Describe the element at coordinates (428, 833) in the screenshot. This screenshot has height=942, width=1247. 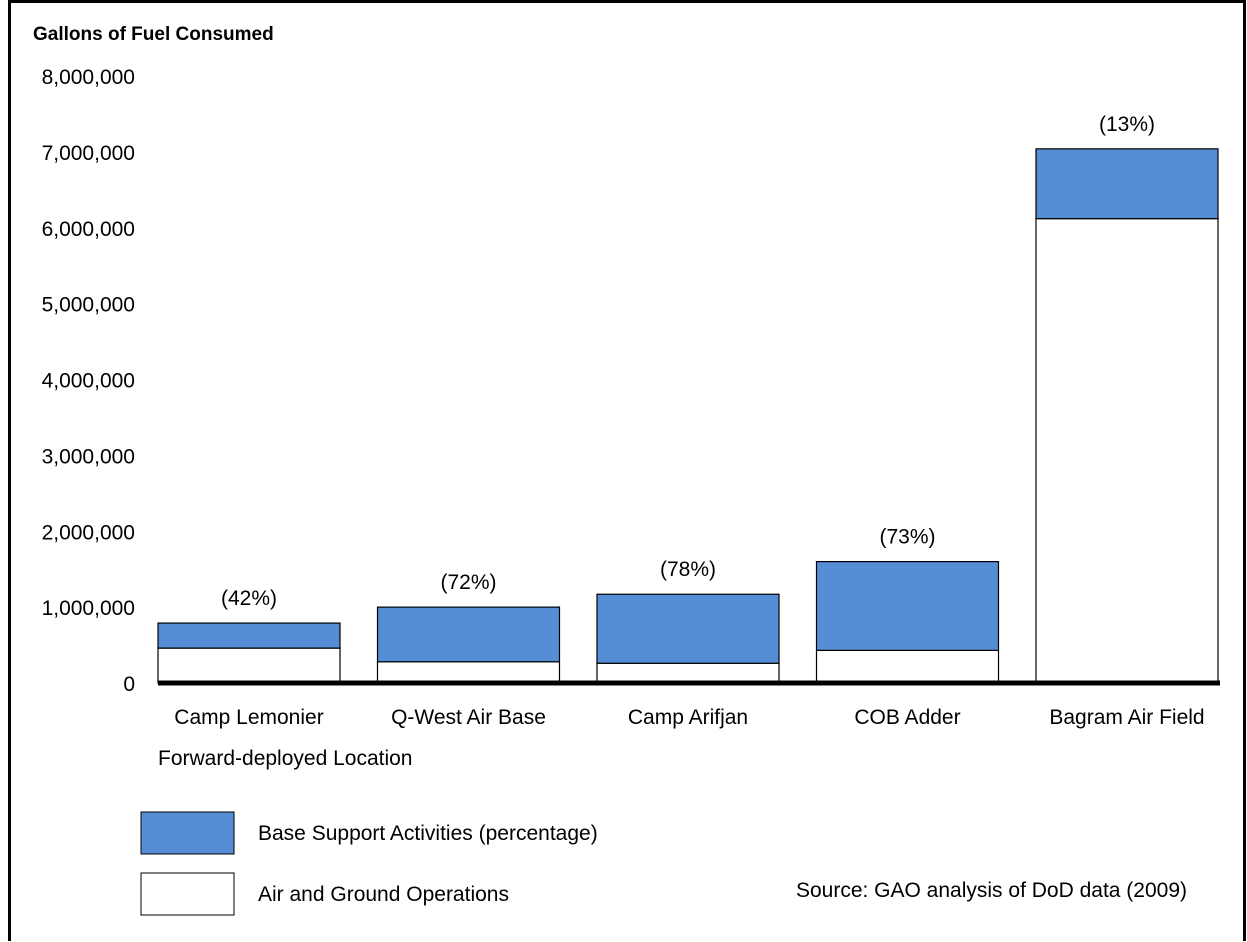
I see `legend-label-base-support: Base Support Activities (percentage)` at that location.